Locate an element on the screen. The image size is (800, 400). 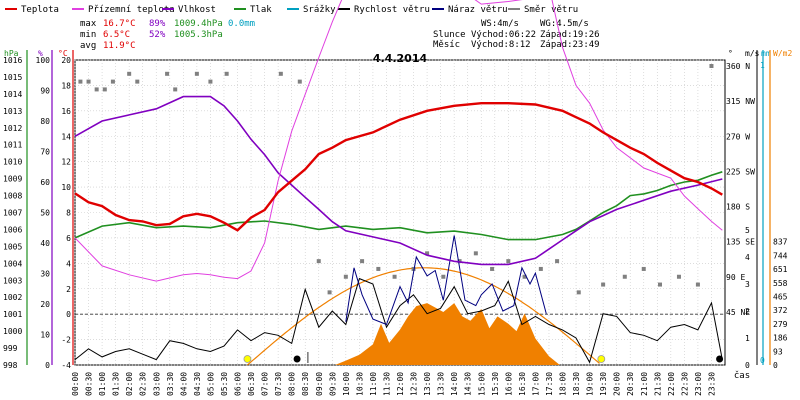
x-tick-label: 02:30 is located at coordinates (143, 384).